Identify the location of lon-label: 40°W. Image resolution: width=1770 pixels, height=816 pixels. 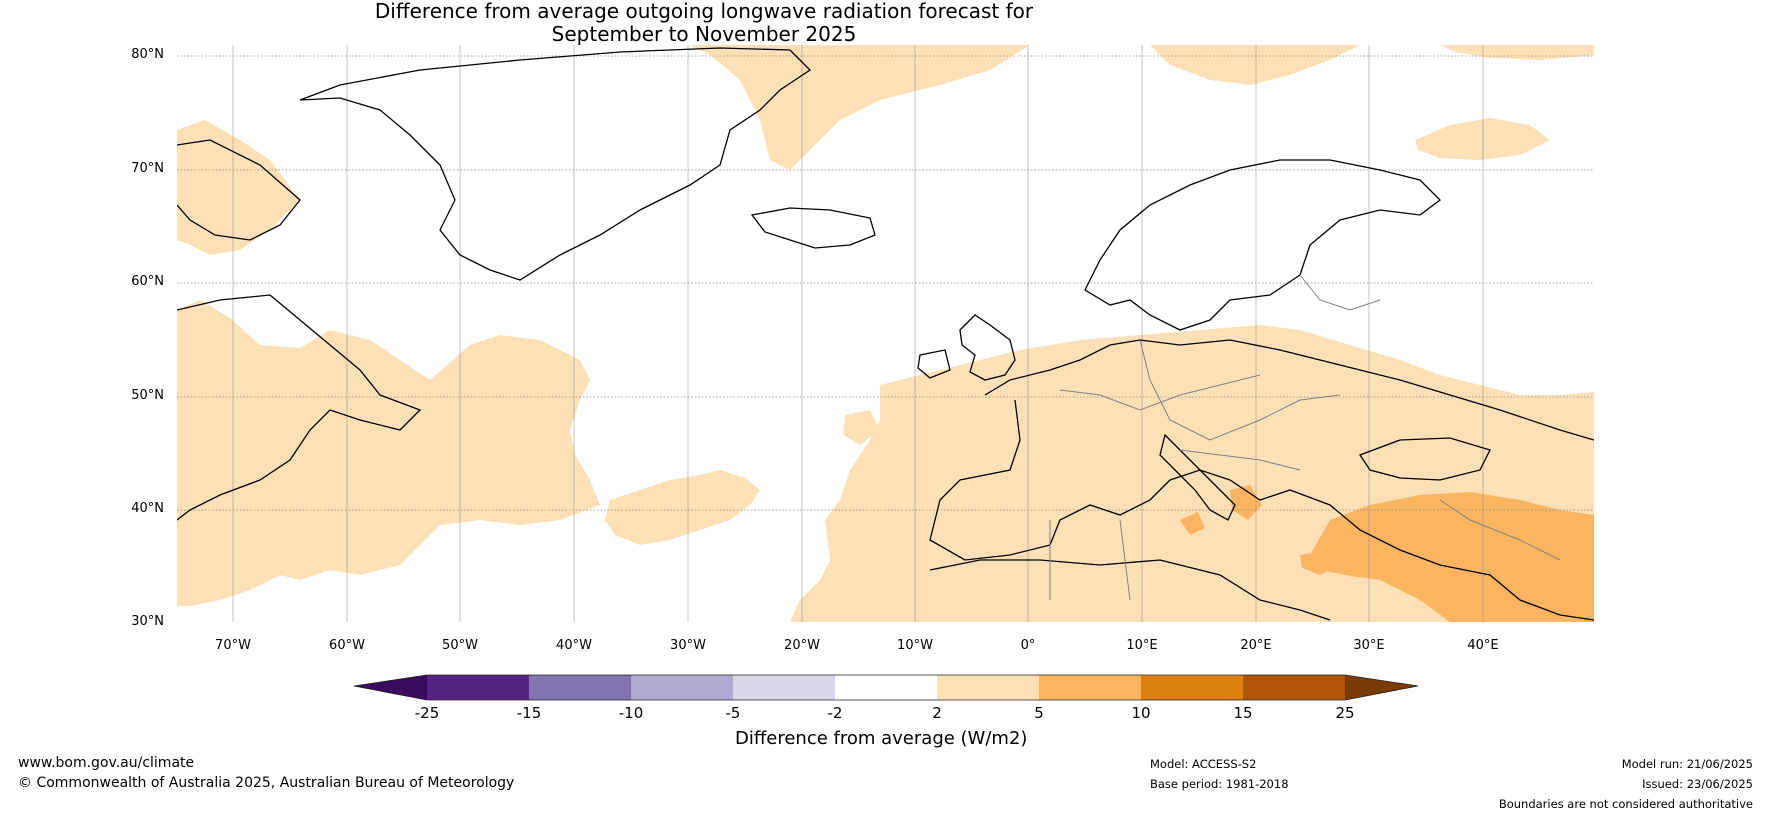
(574, 645).